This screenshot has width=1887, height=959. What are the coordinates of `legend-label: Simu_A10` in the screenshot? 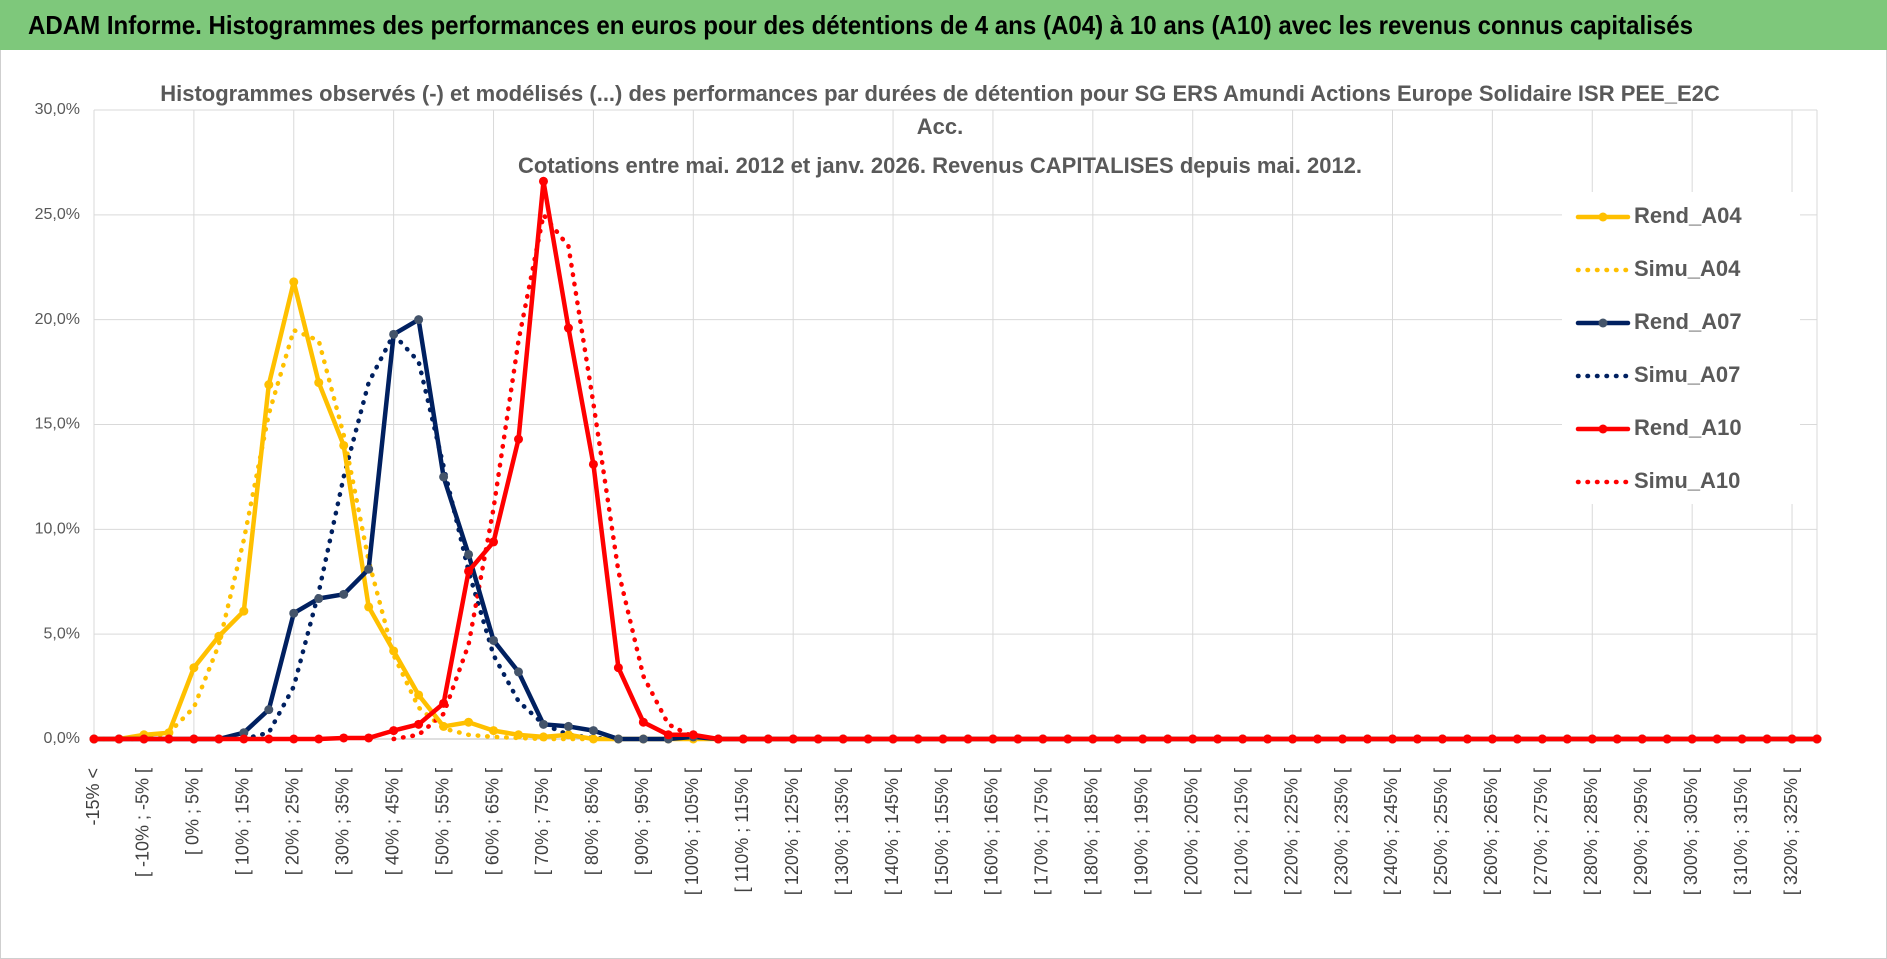 It's located at (1687, 480).